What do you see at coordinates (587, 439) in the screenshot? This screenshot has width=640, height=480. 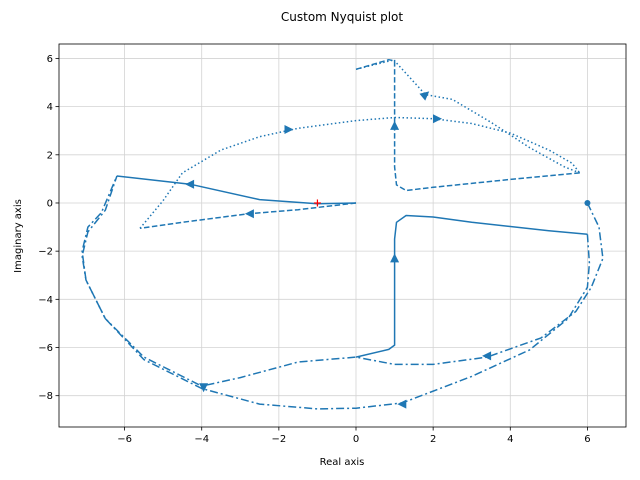 I see `x-tick-label: 6` at bounding box center [587, 439].